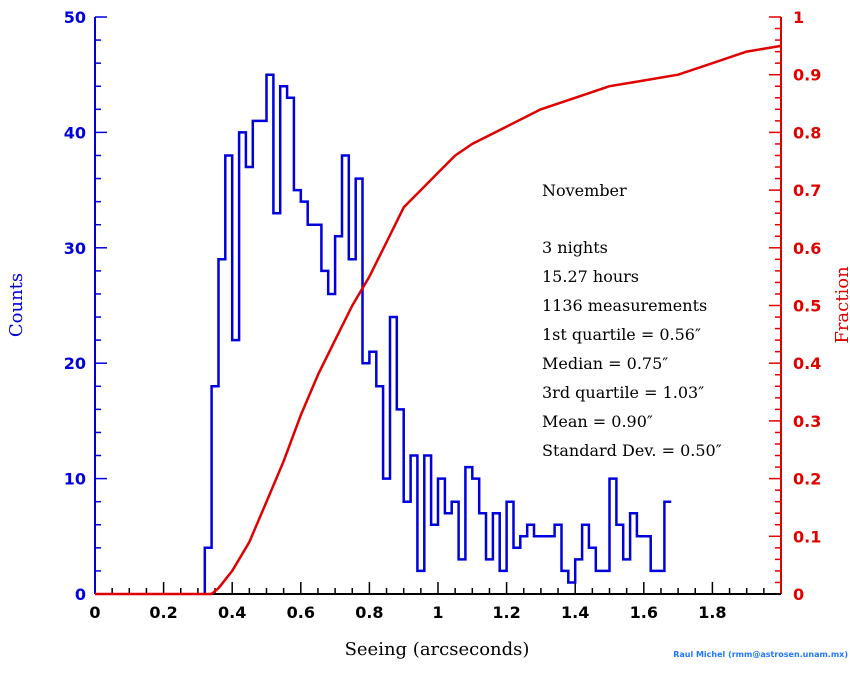 This screenshot has width=850, height=680. What do you see at coordinates (435, 602) in the screenshot?
I see `bottom-axis: 0 0.2 0.4 0.6 0.8 1 1.2 1.4 1.6 1.8` at bounding box center [435, 602].